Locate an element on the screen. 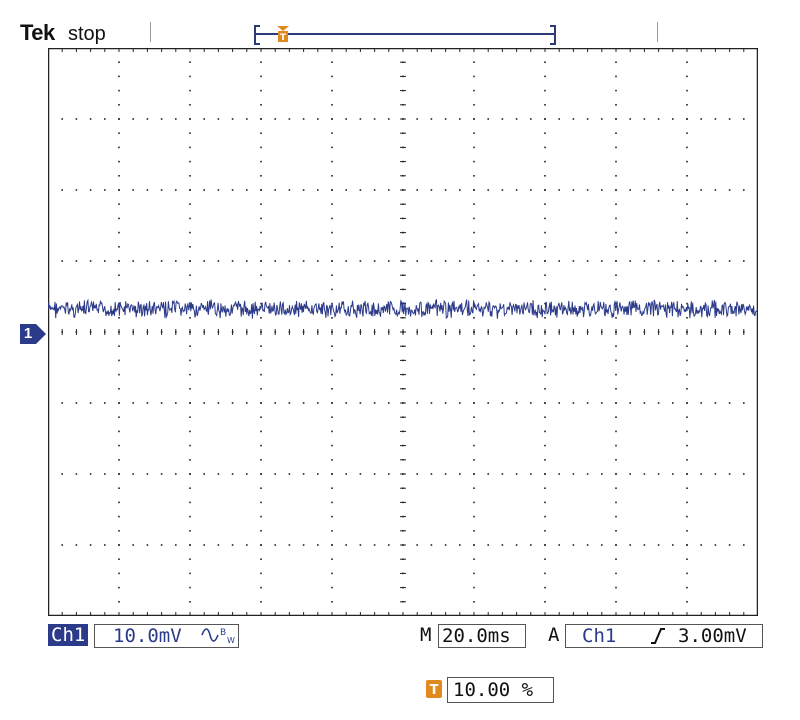  record-view-bar: T is located at coordinates (405, 33).